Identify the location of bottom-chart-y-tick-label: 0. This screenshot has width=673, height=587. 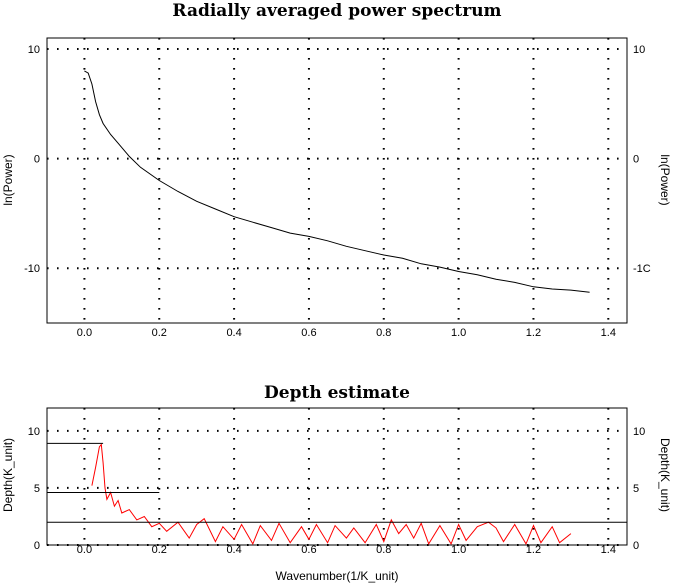
(37, 546).